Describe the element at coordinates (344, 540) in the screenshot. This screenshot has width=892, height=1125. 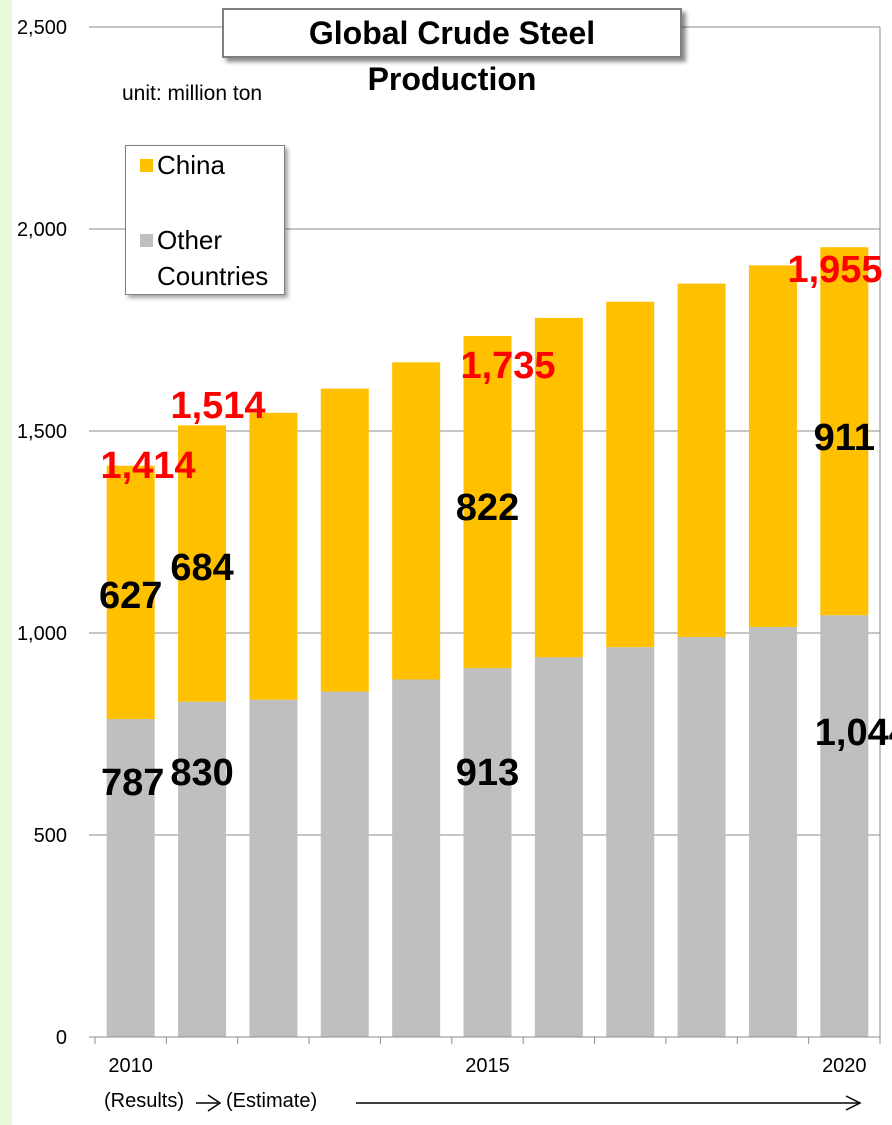
I see `bar-china-2013` at that location.